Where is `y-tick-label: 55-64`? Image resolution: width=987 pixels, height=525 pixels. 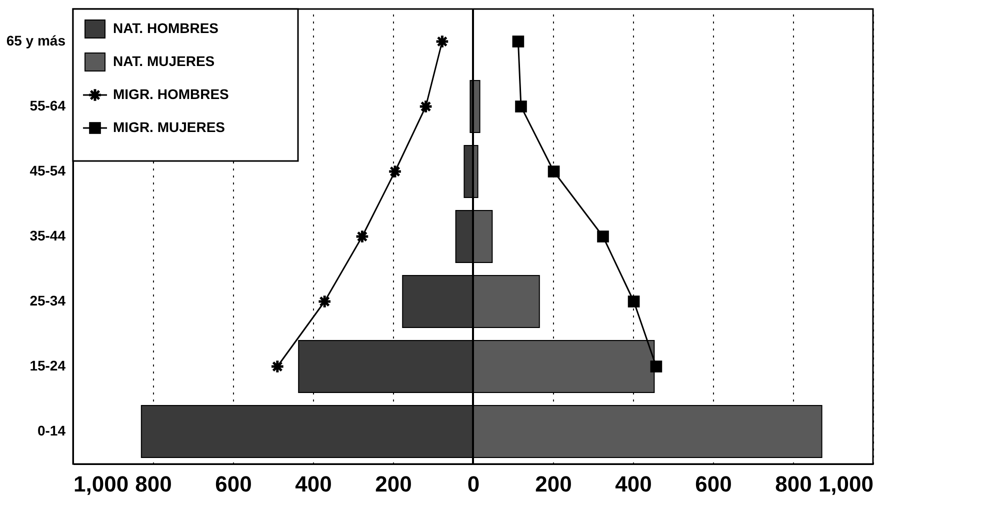 y-tick-label: 55-64 is located at coordinates (48, 106).